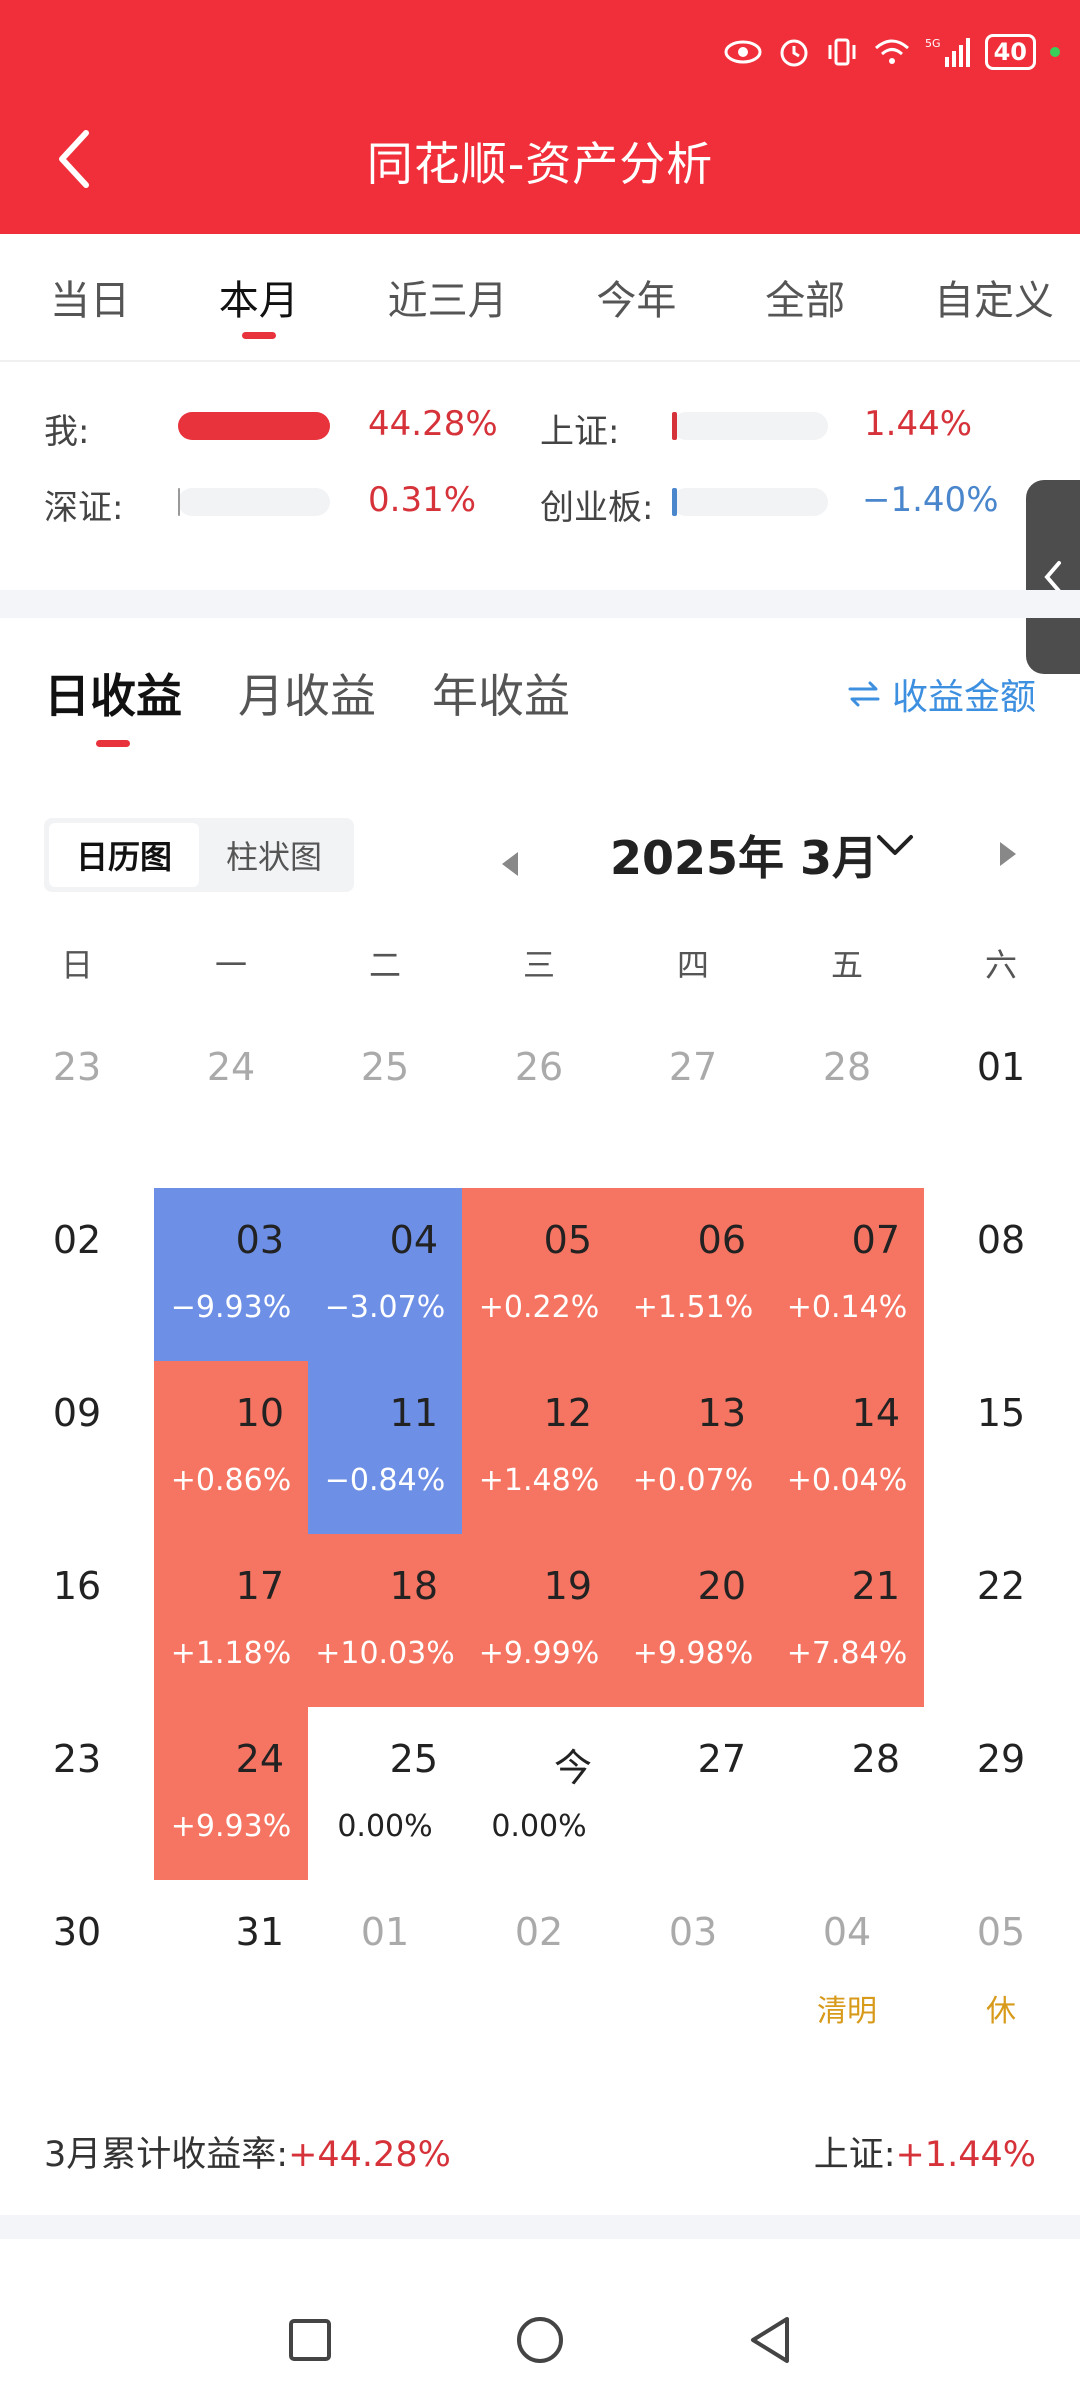 This screenshot has height=2400, width=1080. What do you see at coordinates (744, 858) in the screenshot?
I see `month-label: 2025年 3月` at bounding box center [744, 858].